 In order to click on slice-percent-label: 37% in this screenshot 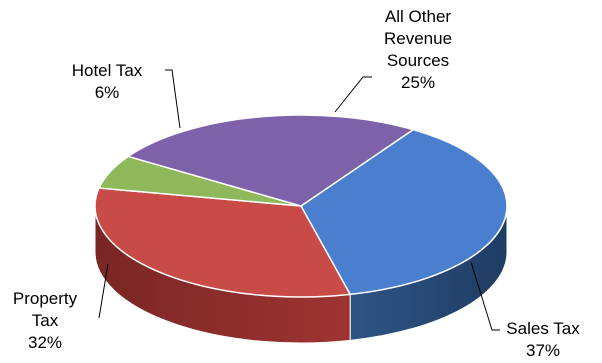, I will do `click(543, 350)`.